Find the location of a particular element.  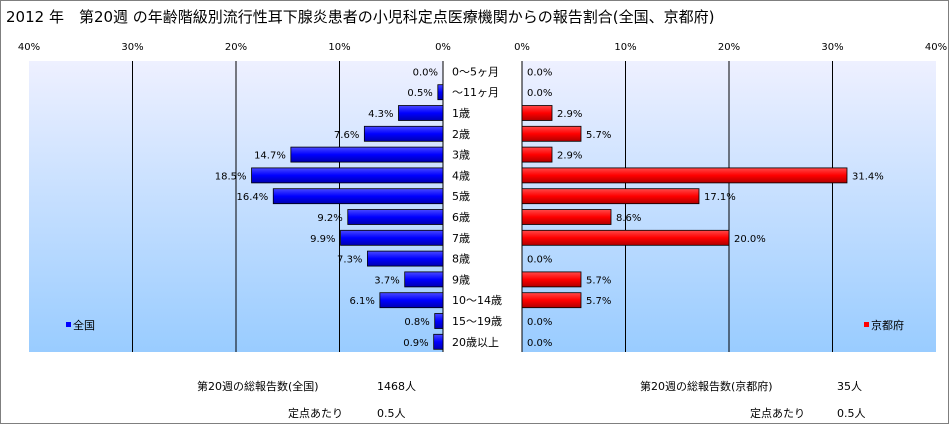

category-label: 0～5ヶ月 is located at coordinates (475, 71).